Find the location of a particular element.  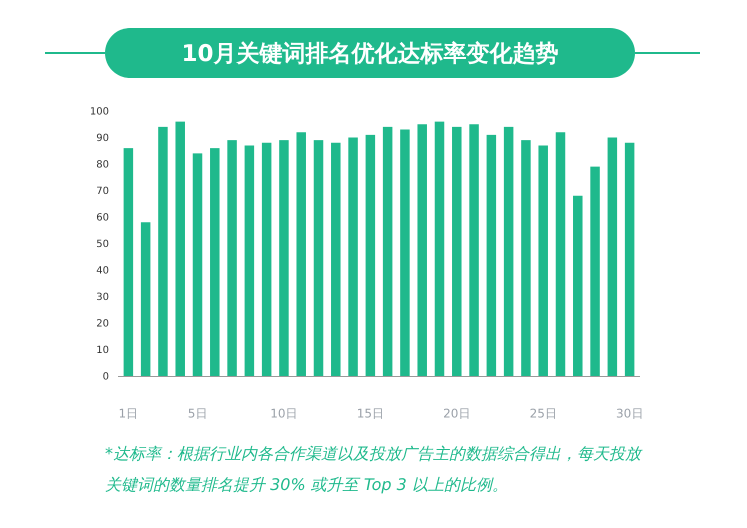

x-tick-label: 25日 is located at coordinates (543, 413).